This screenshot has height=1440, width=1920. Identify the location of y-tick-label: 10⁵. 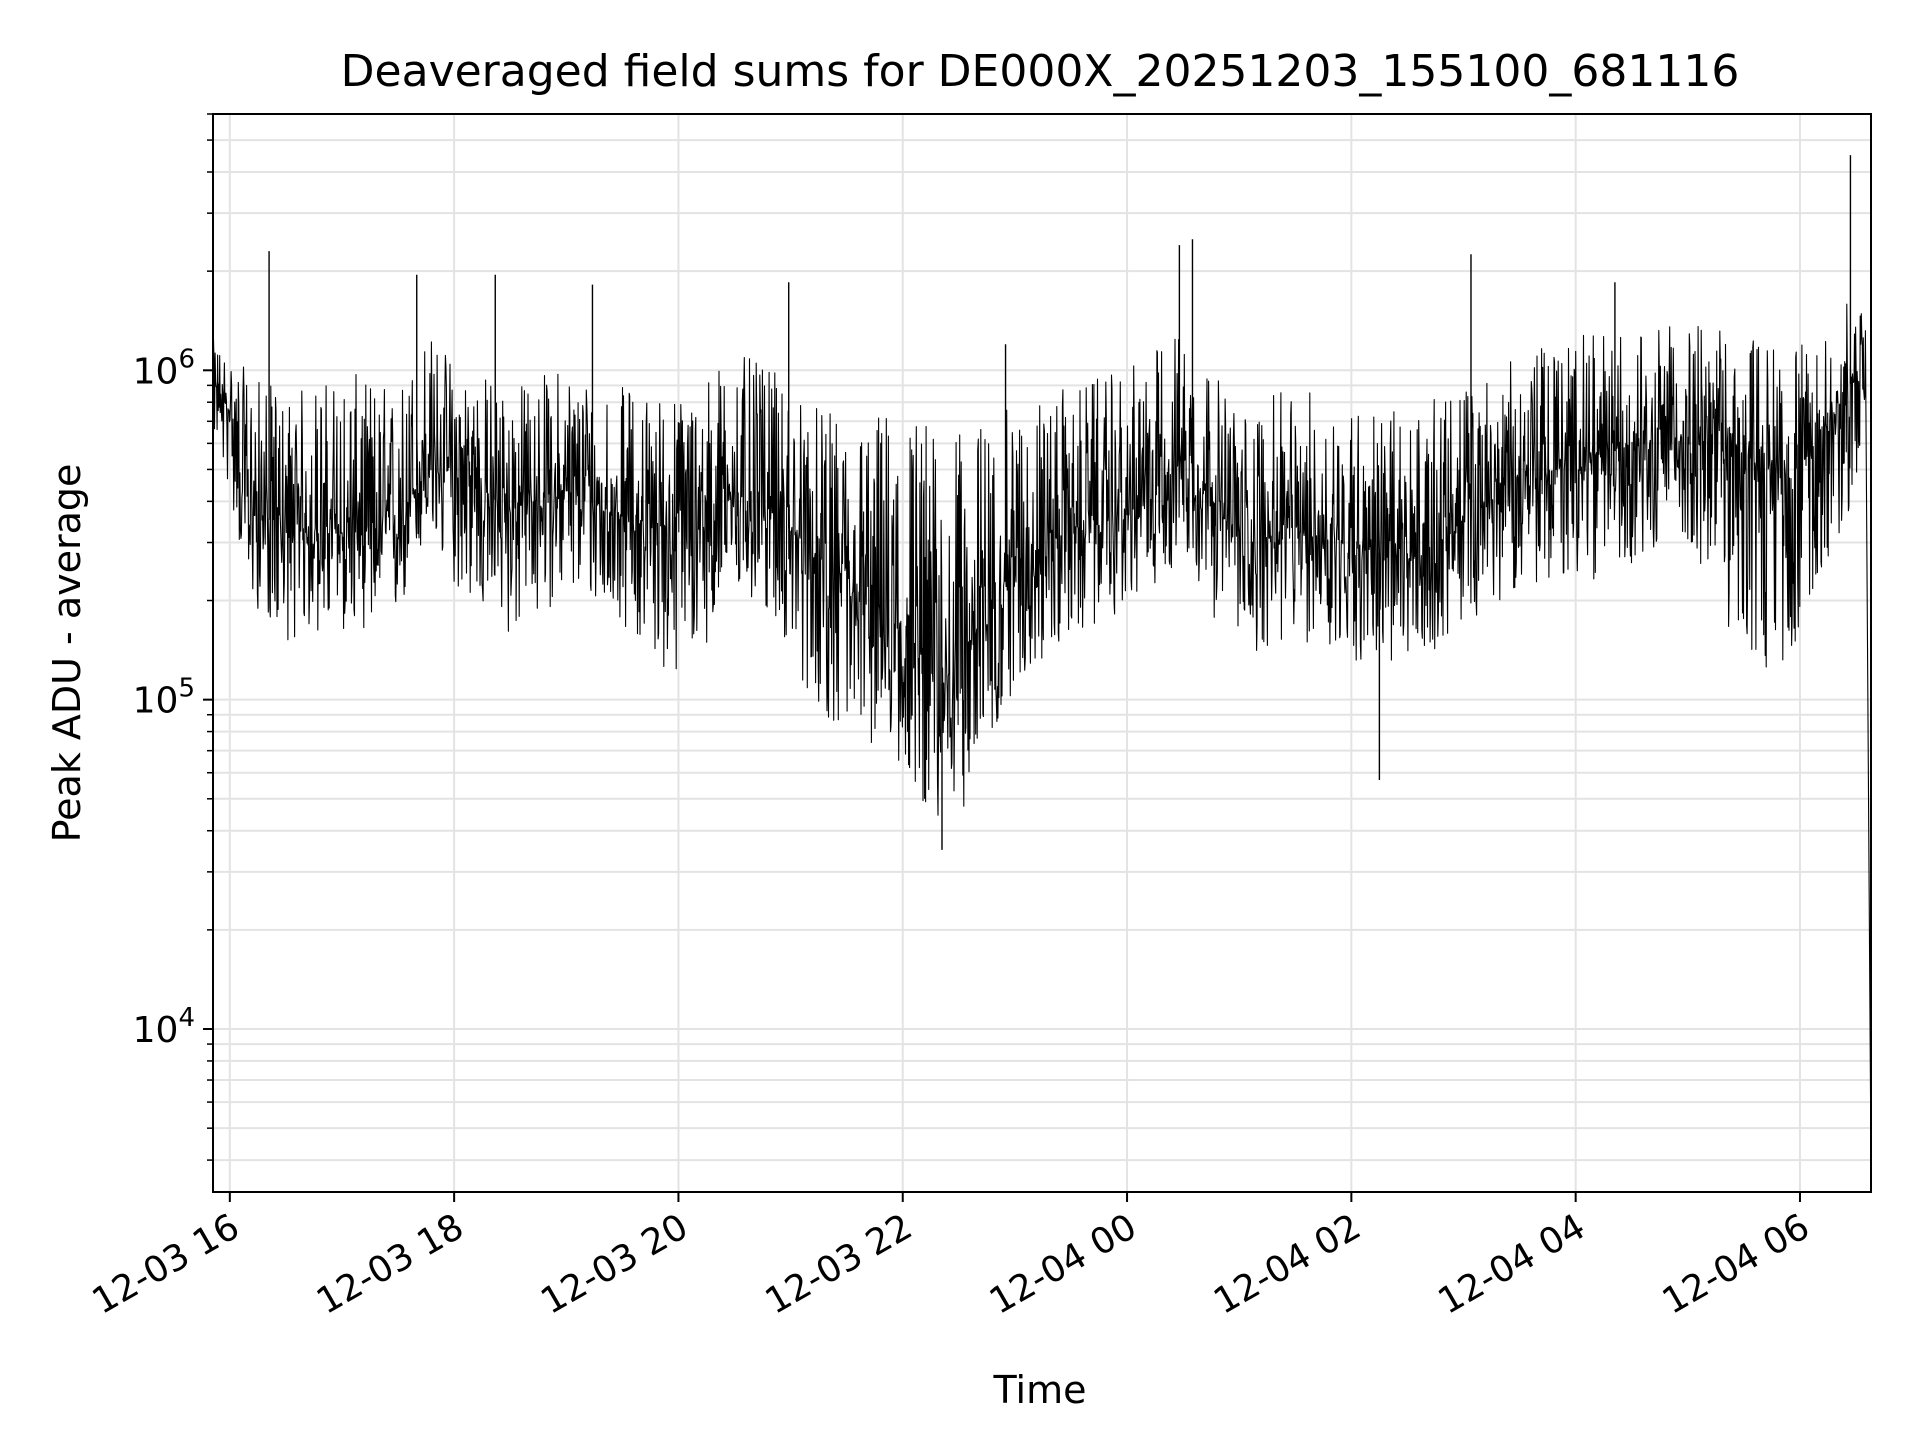
(164, 698).